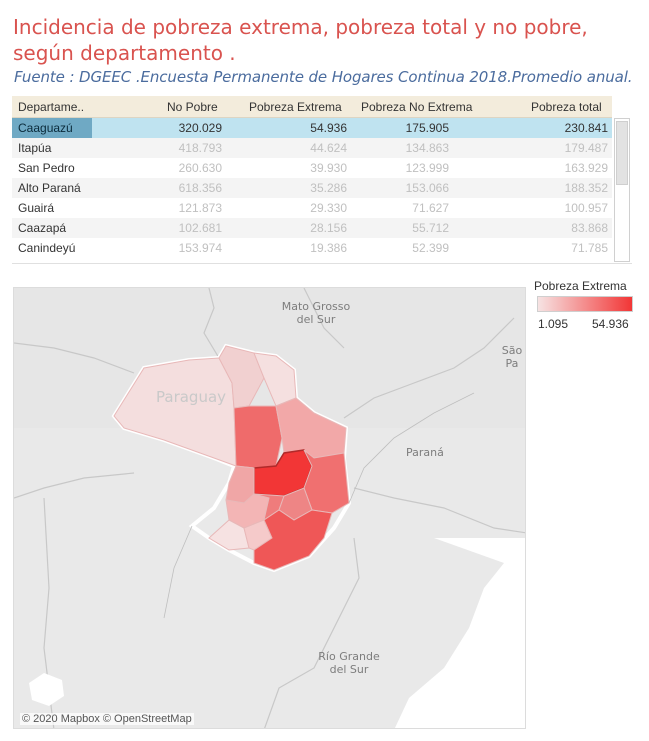  Describe the element at coordinates (241, 377) in the screenshot. I see `dept-alto-paraguay` at that location.